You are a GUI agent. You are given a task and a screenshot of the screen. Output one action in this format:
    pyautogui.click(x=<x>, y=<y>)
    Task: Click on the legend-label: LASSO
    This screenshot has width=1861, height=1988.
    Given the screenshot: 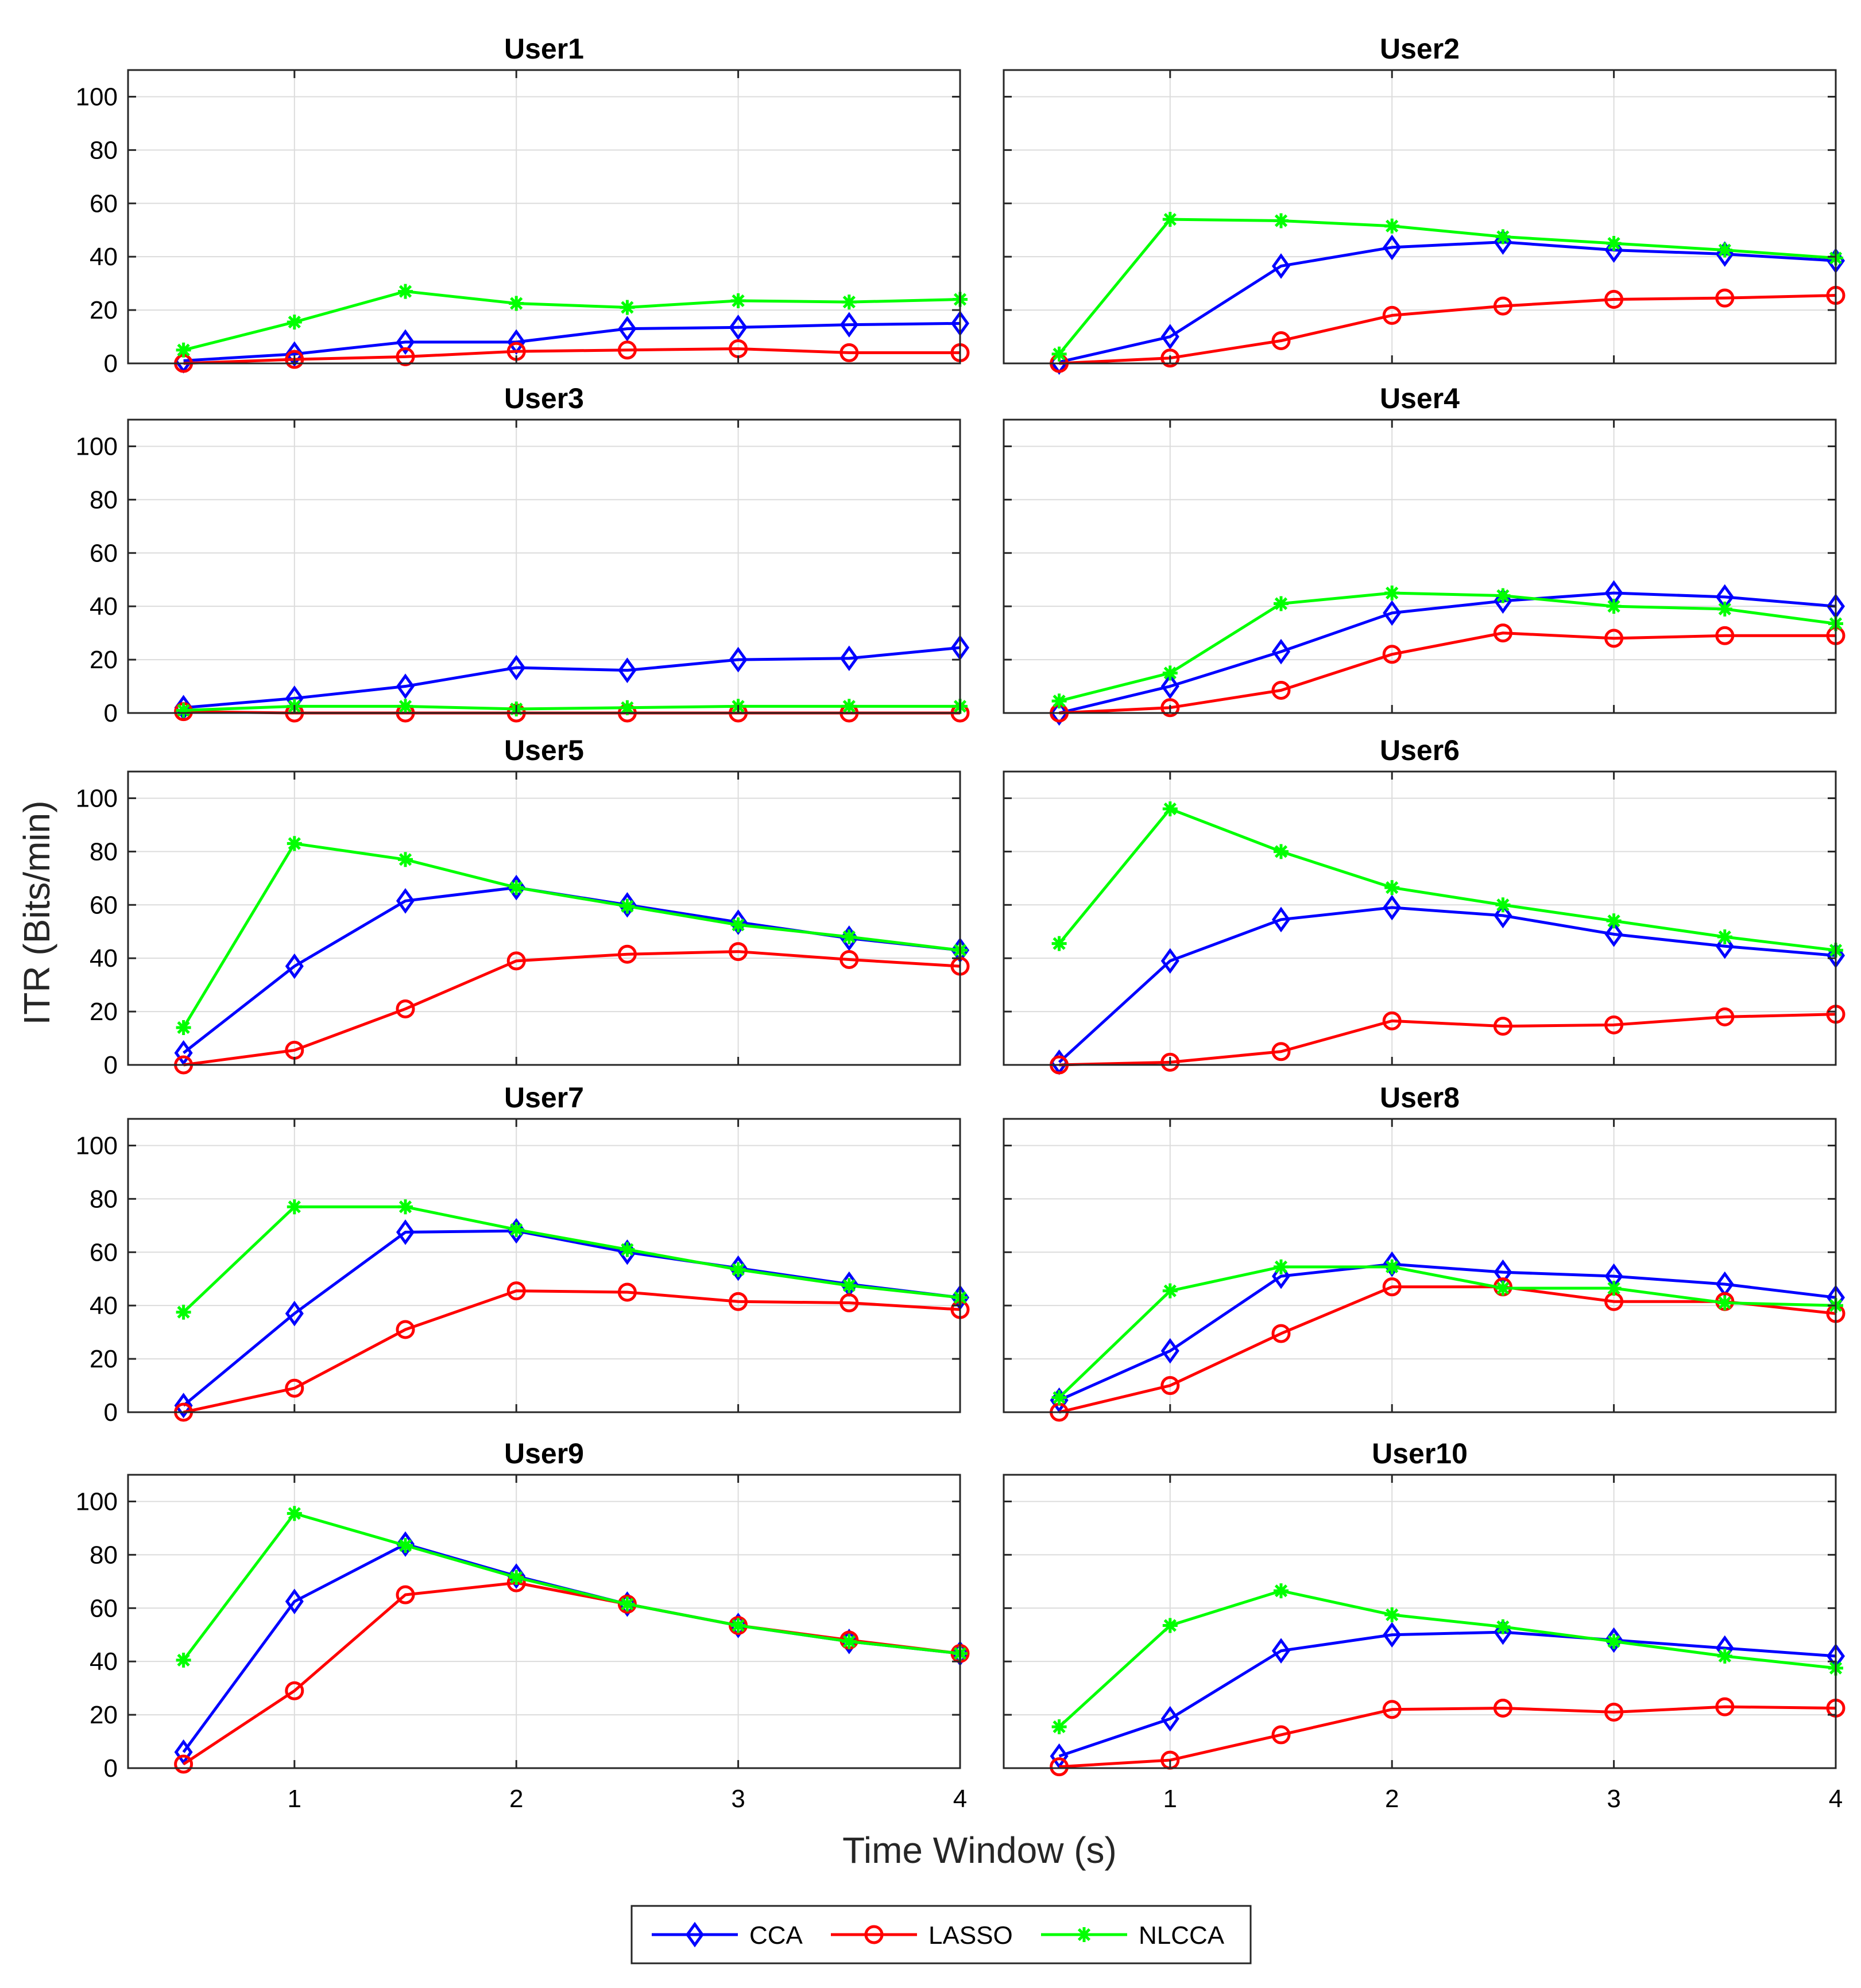 What is the action you would take?
    pyautogui.click(x=970, y=1935)
    